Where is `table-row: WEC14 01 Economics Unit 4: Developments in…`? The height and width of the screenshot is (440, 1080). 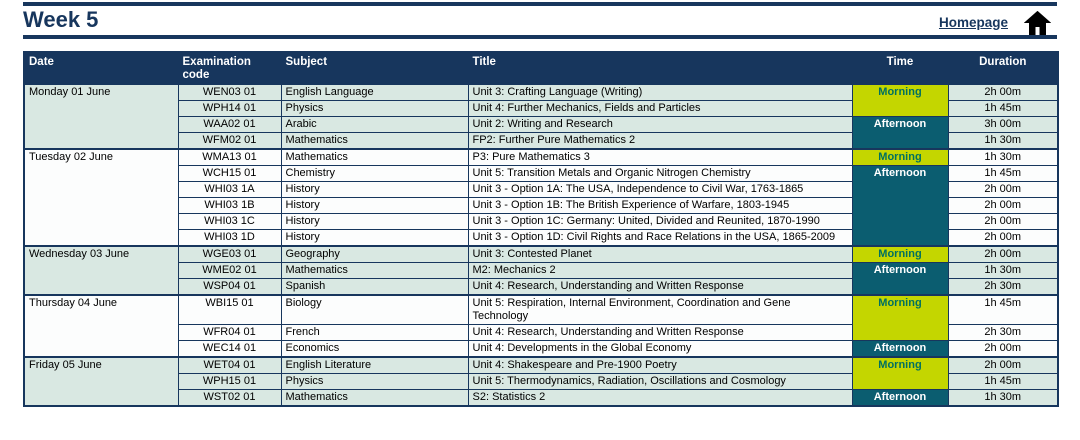 table-row: WEC14 01 Economics Unit 4: Developments in… is located at coordinates (541, 349).